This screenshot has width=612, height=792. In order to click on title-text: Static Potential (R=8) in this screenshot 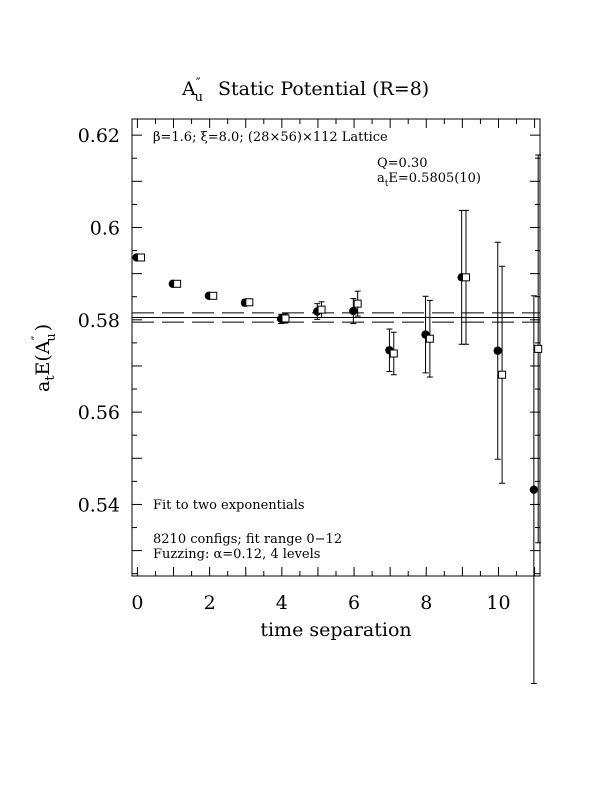, I will do `click(323, 89)`.